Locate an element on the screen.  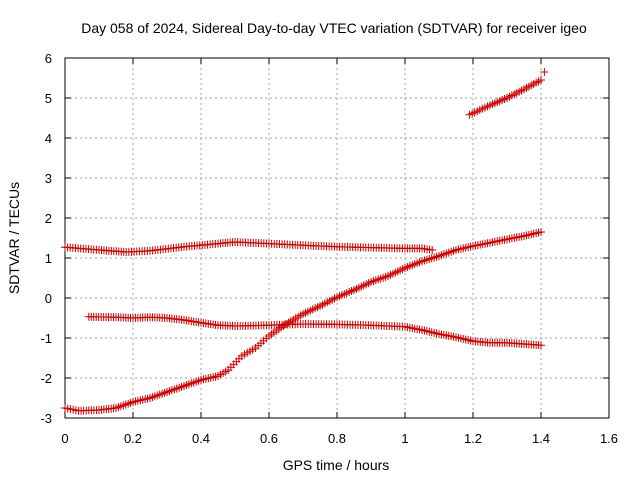
x-tick-label: 1.2 is located at coordinates (473, 438).